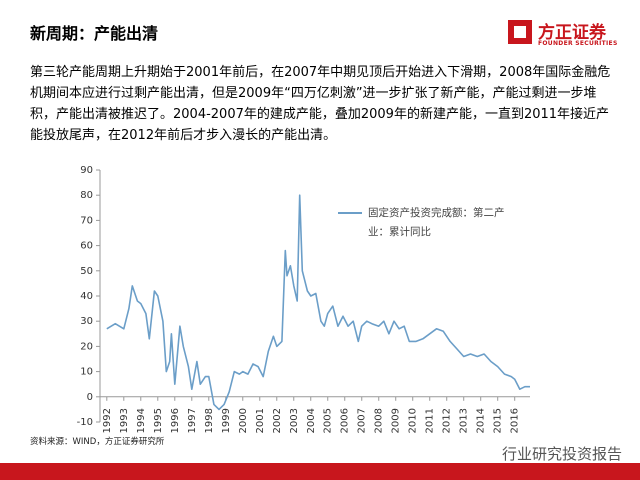 The height and width of the screenshot is (480, 640). Describe the element at coordinates (86, 296) in the screenshot. I see `y-tick-label: 40` at that location.